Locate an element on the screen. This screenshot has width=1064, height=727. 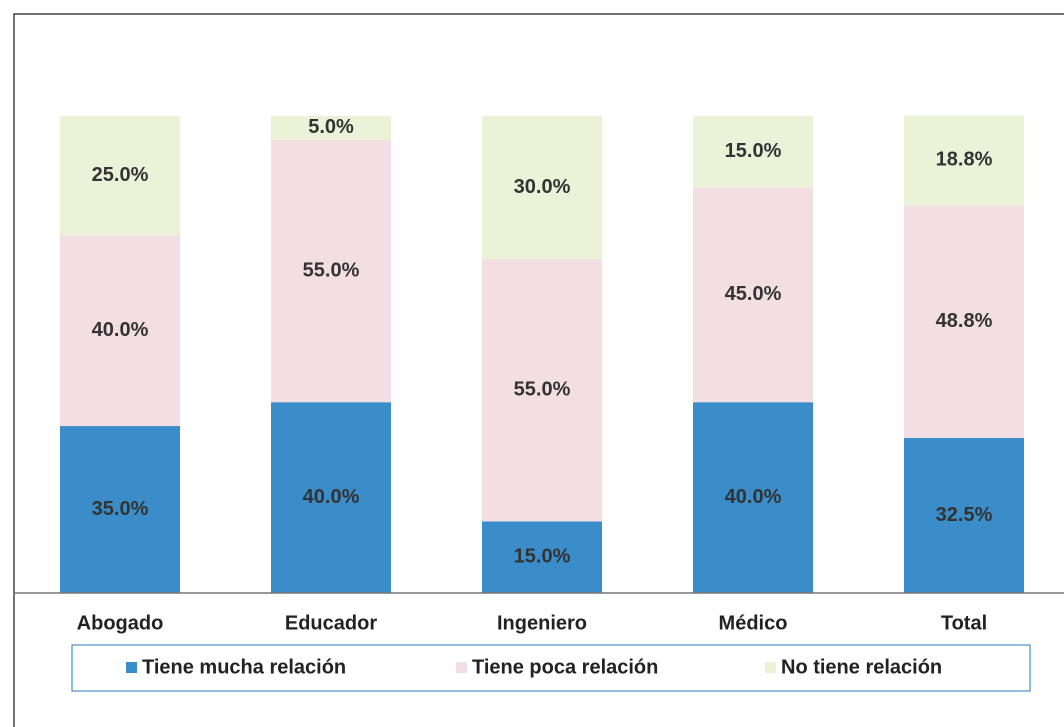
x-tick-label: Abogado is located at coordinates (120, 623).